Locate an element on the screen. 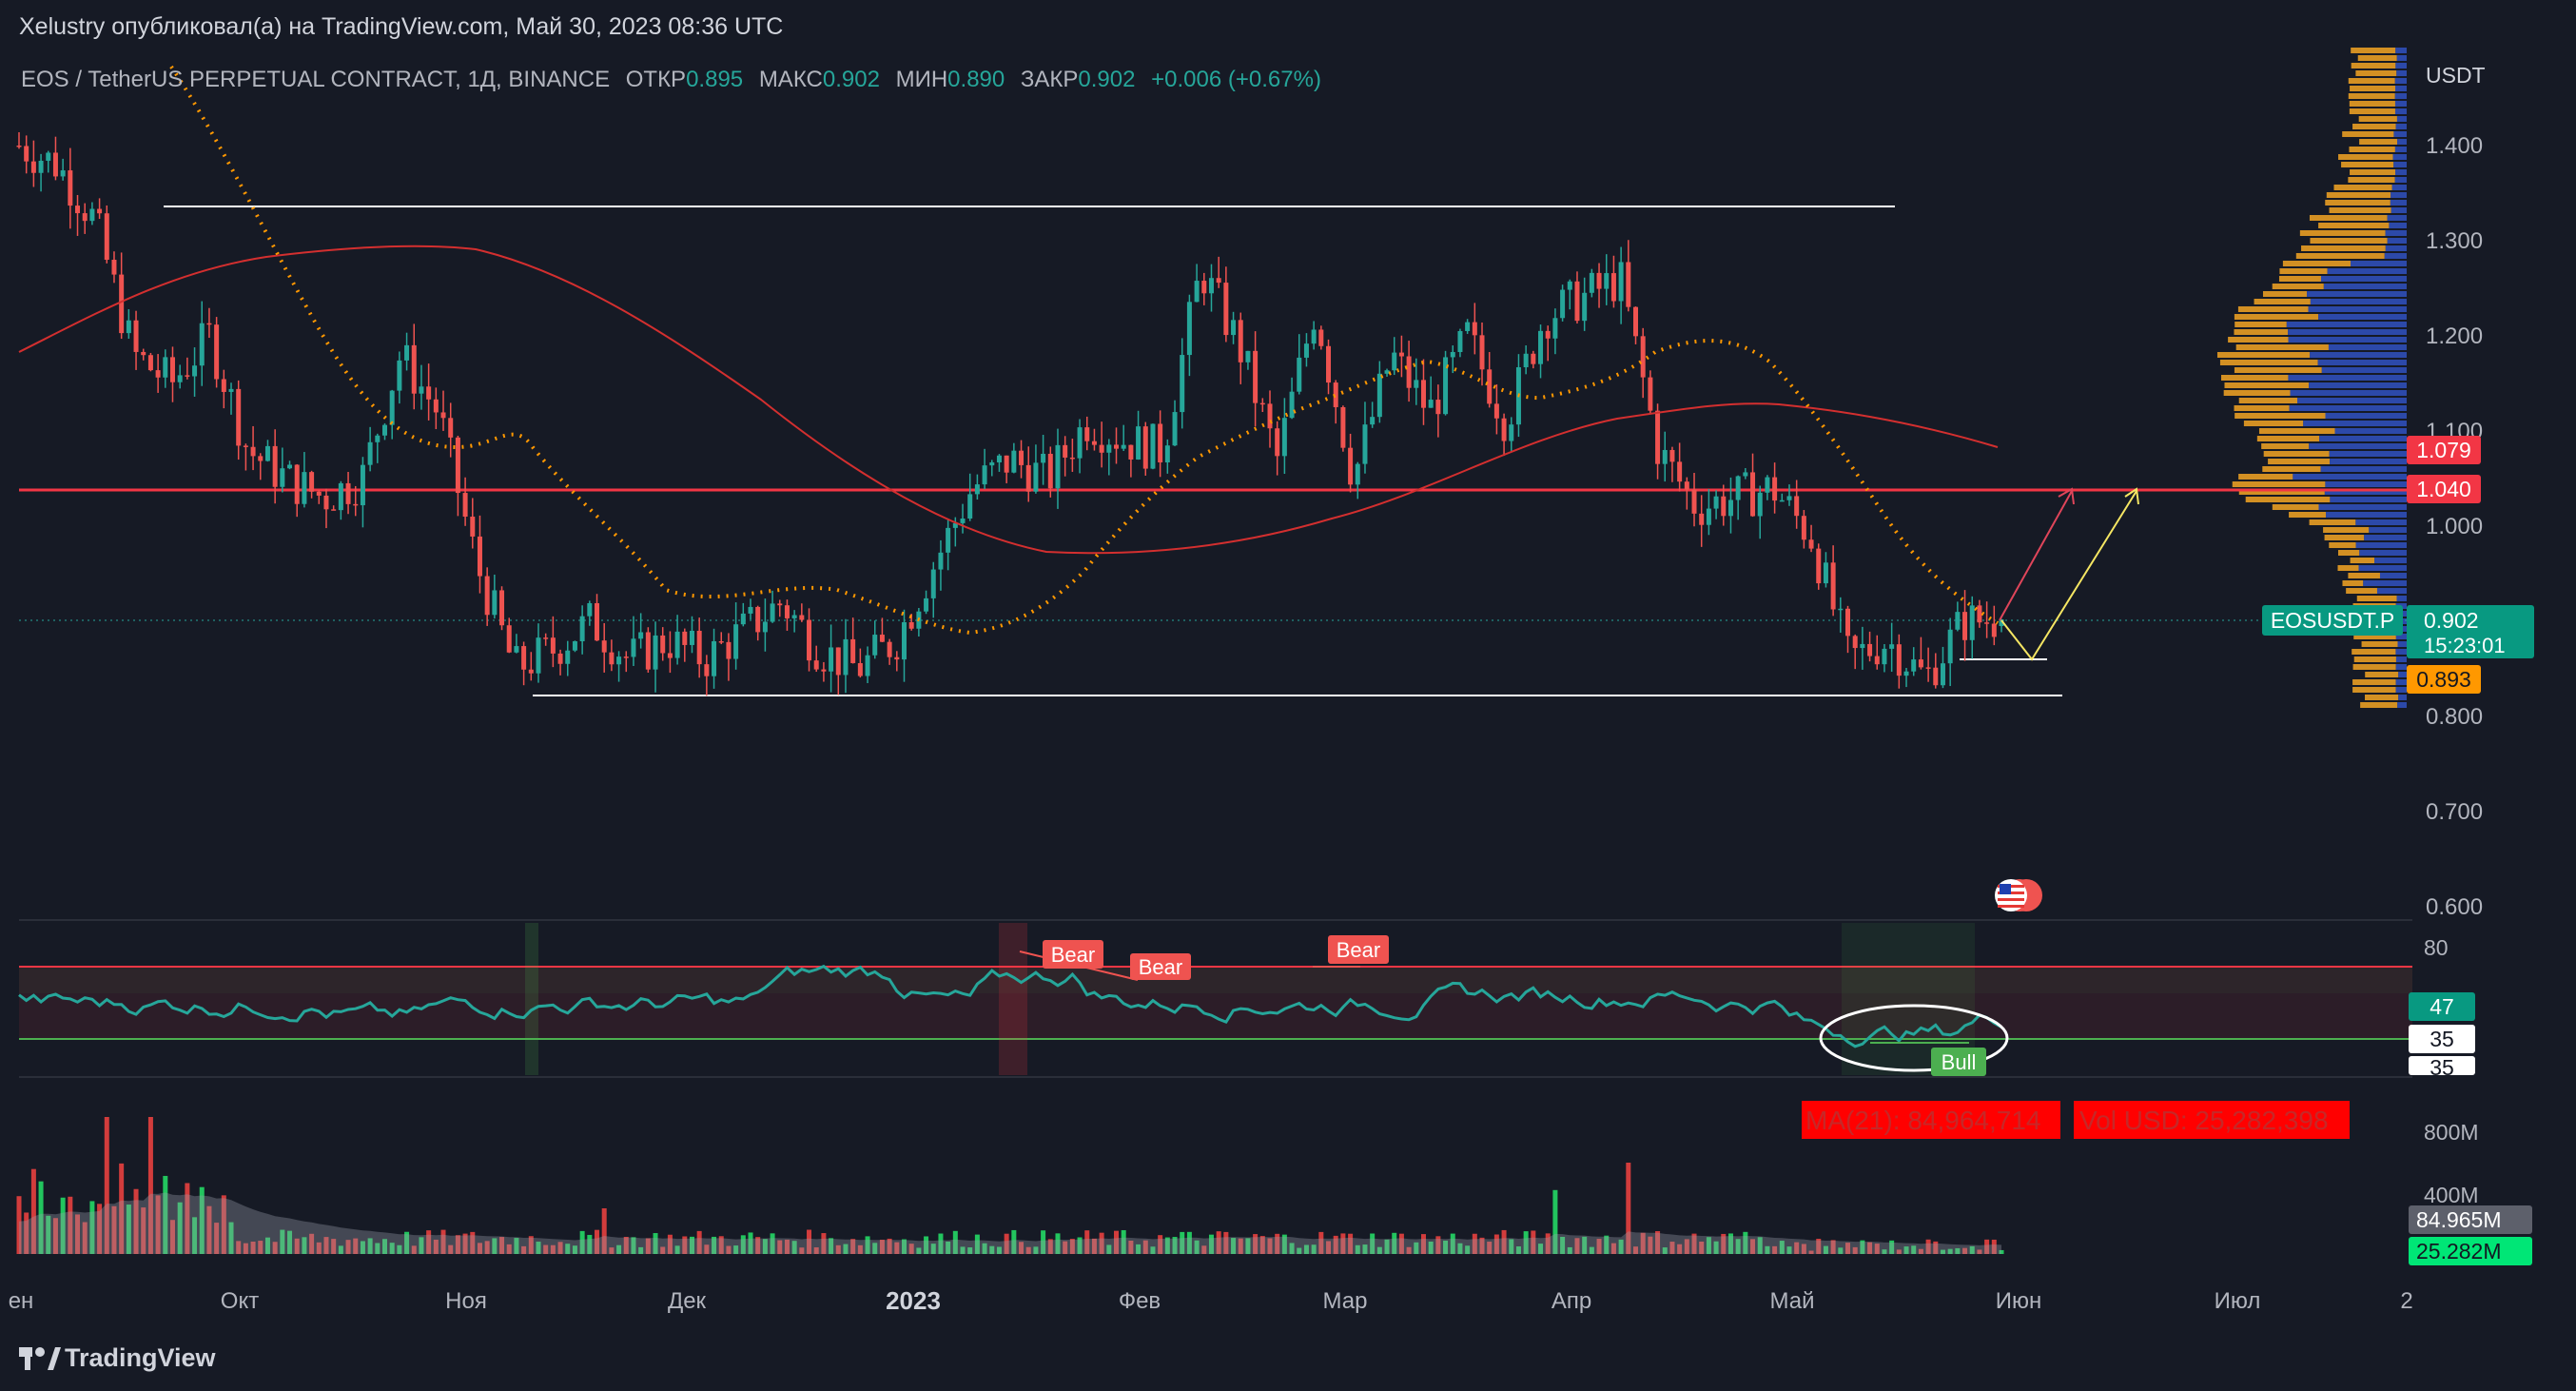 Image resolution: width=2576 pixels, height=1391 pixels. price-tick: 1.400 is located at coordinates (2455, 146).